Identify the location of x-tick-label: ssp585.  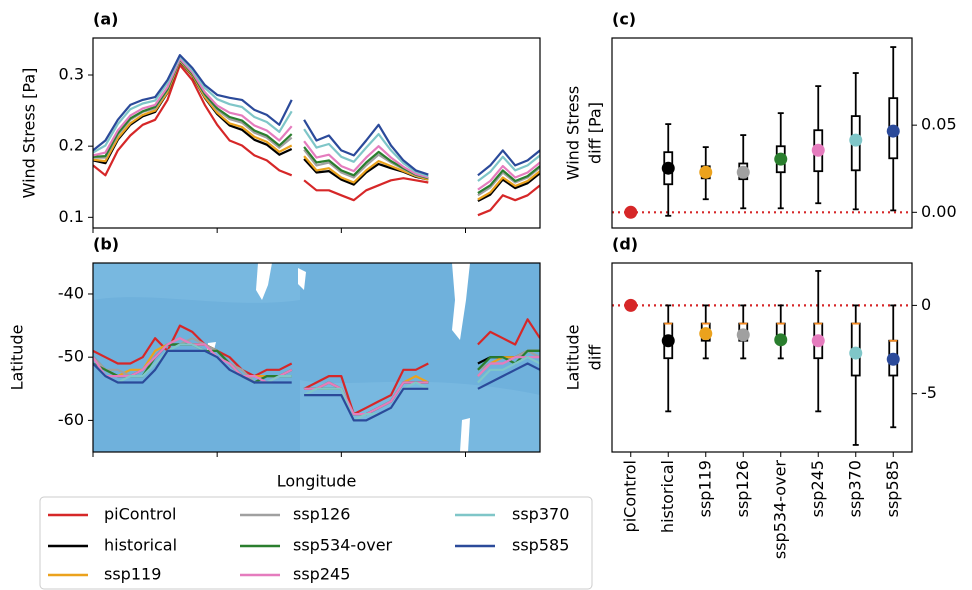
(892, 488).